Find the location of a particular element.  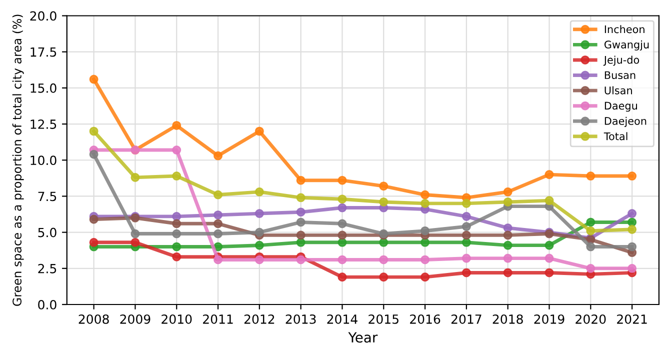

x-tick-label: 2019 is located at coordinates (549, 319).